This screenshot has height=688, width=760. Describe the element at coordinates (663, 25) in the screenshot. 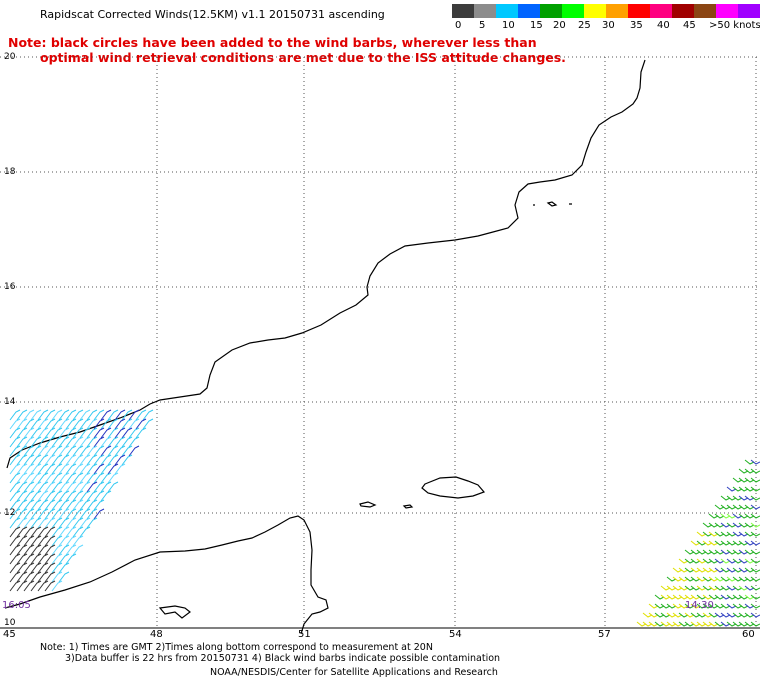

I see `scale-label-40: 40` at that location.